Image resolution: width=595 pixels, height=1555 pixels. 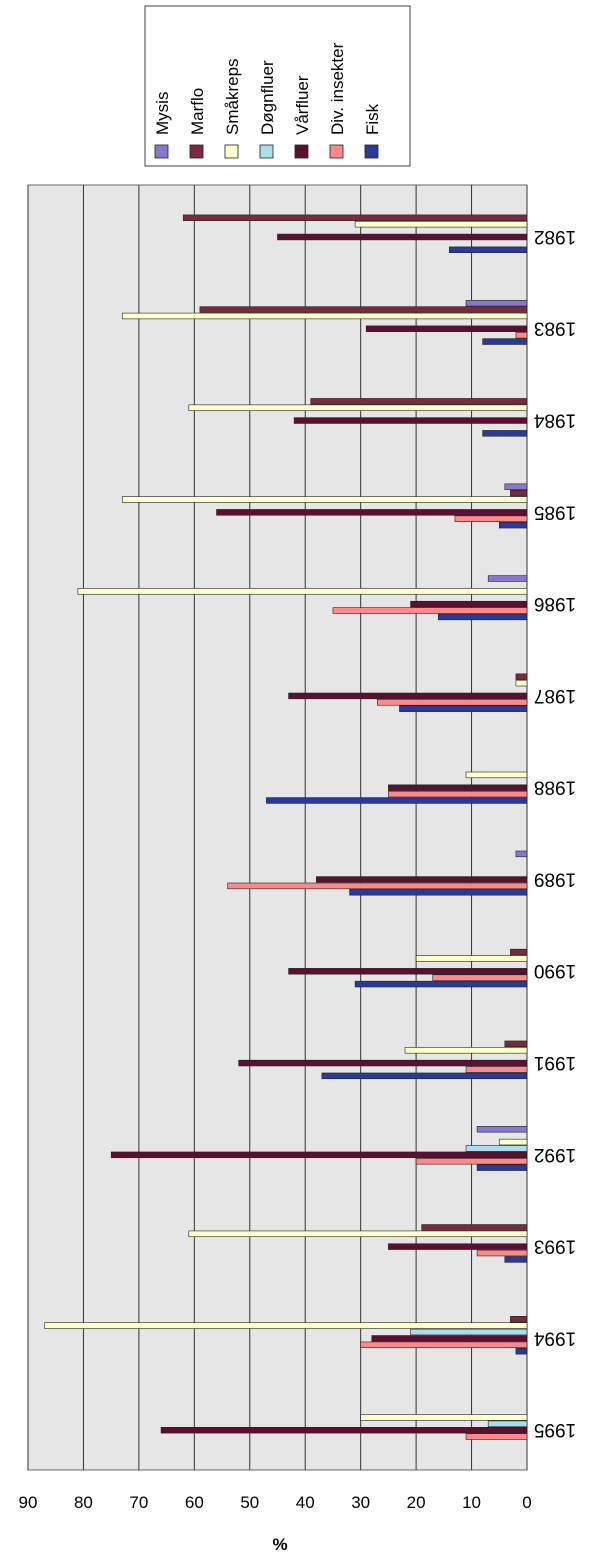 What do you see at coordinates (496, 775) in the screenshot?
I see `bar-smakreps-1988` at bounding box center [496, 775].